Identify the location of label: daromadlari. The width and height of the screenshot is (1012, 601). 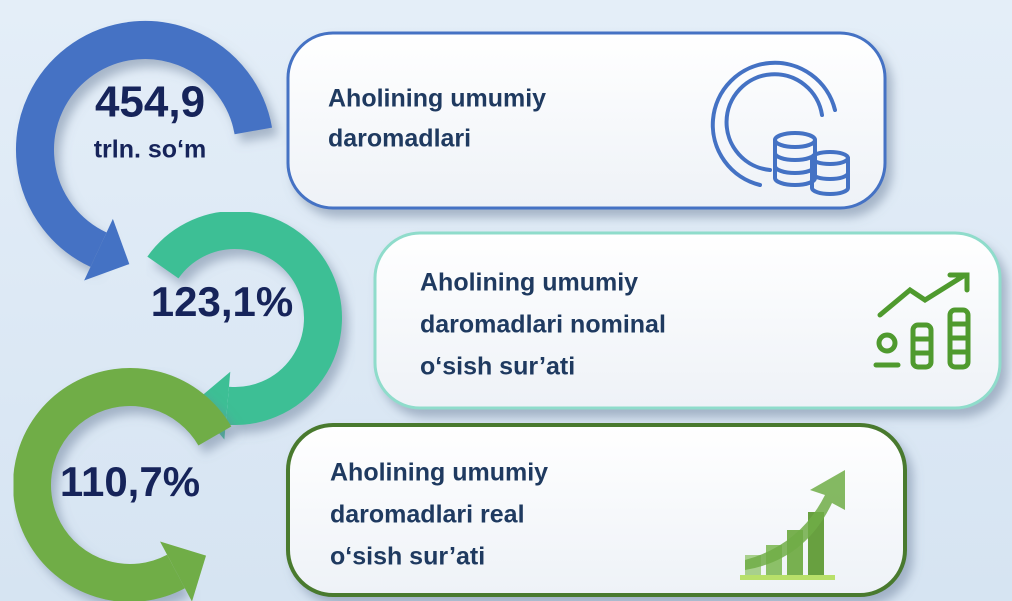
(399, 139).